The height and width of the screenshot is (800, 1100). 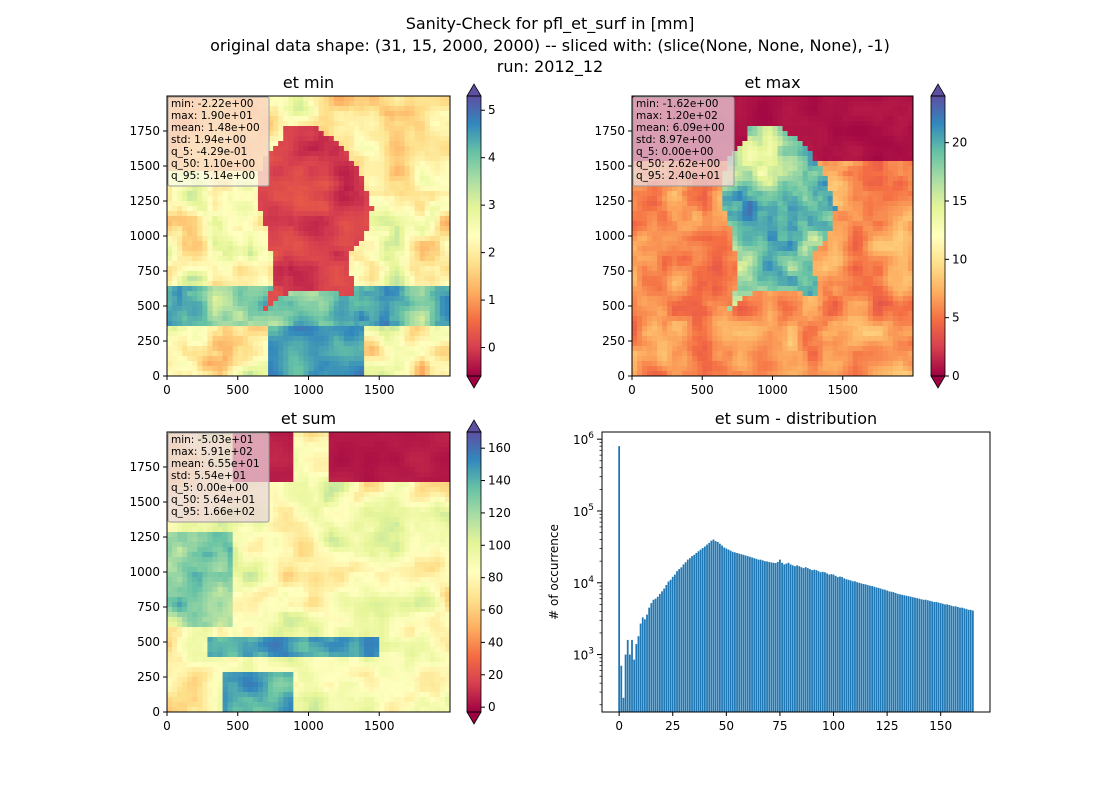 I want to click on colorbar-tick-label: 5, so click(x=492, y=110).